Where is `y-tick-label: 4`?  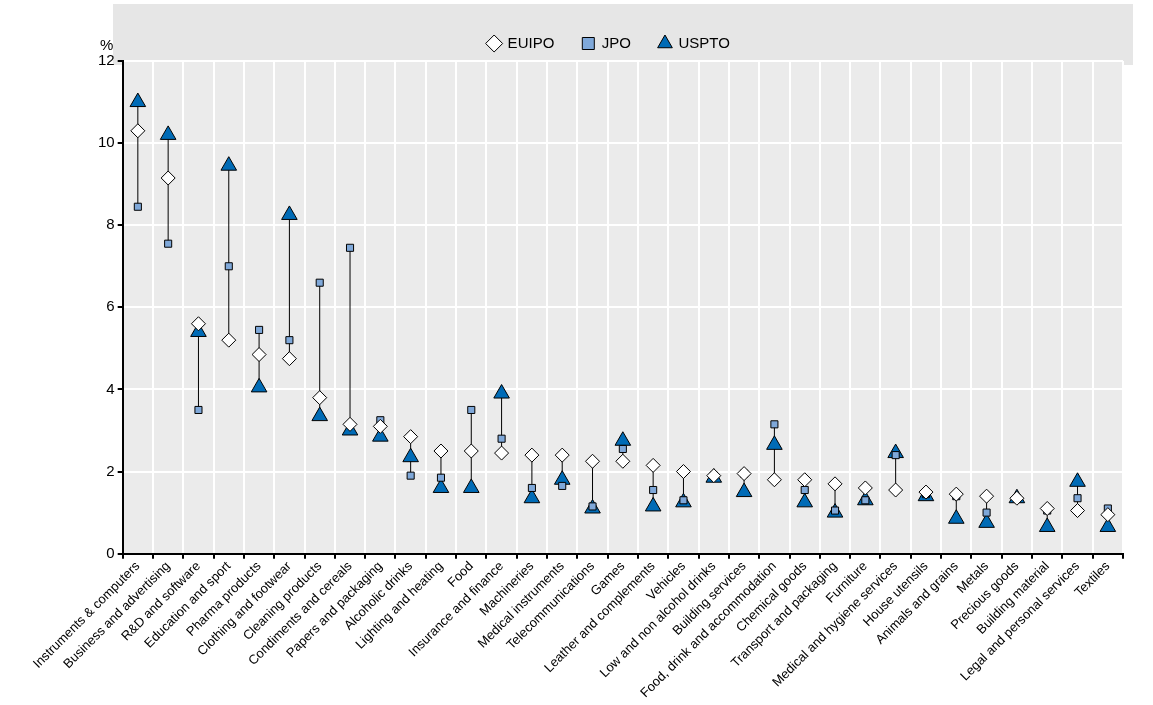
y-tick-label: 4 is located at coordinates (110, 388).